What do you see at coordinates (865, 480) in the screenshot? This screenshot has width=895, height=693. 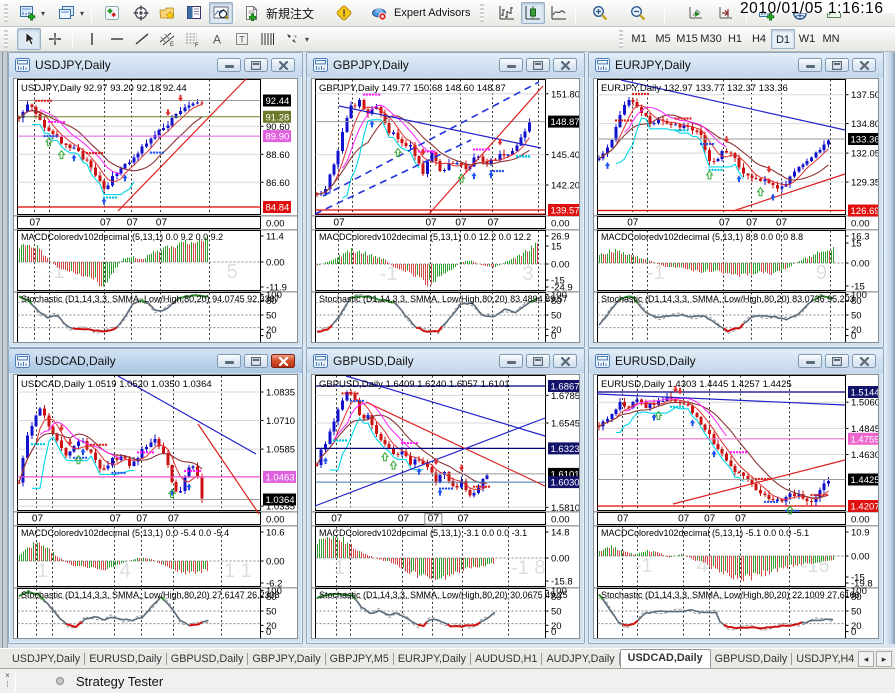 I see `svg-text: 1.4425` at bounding box center [865, 480].